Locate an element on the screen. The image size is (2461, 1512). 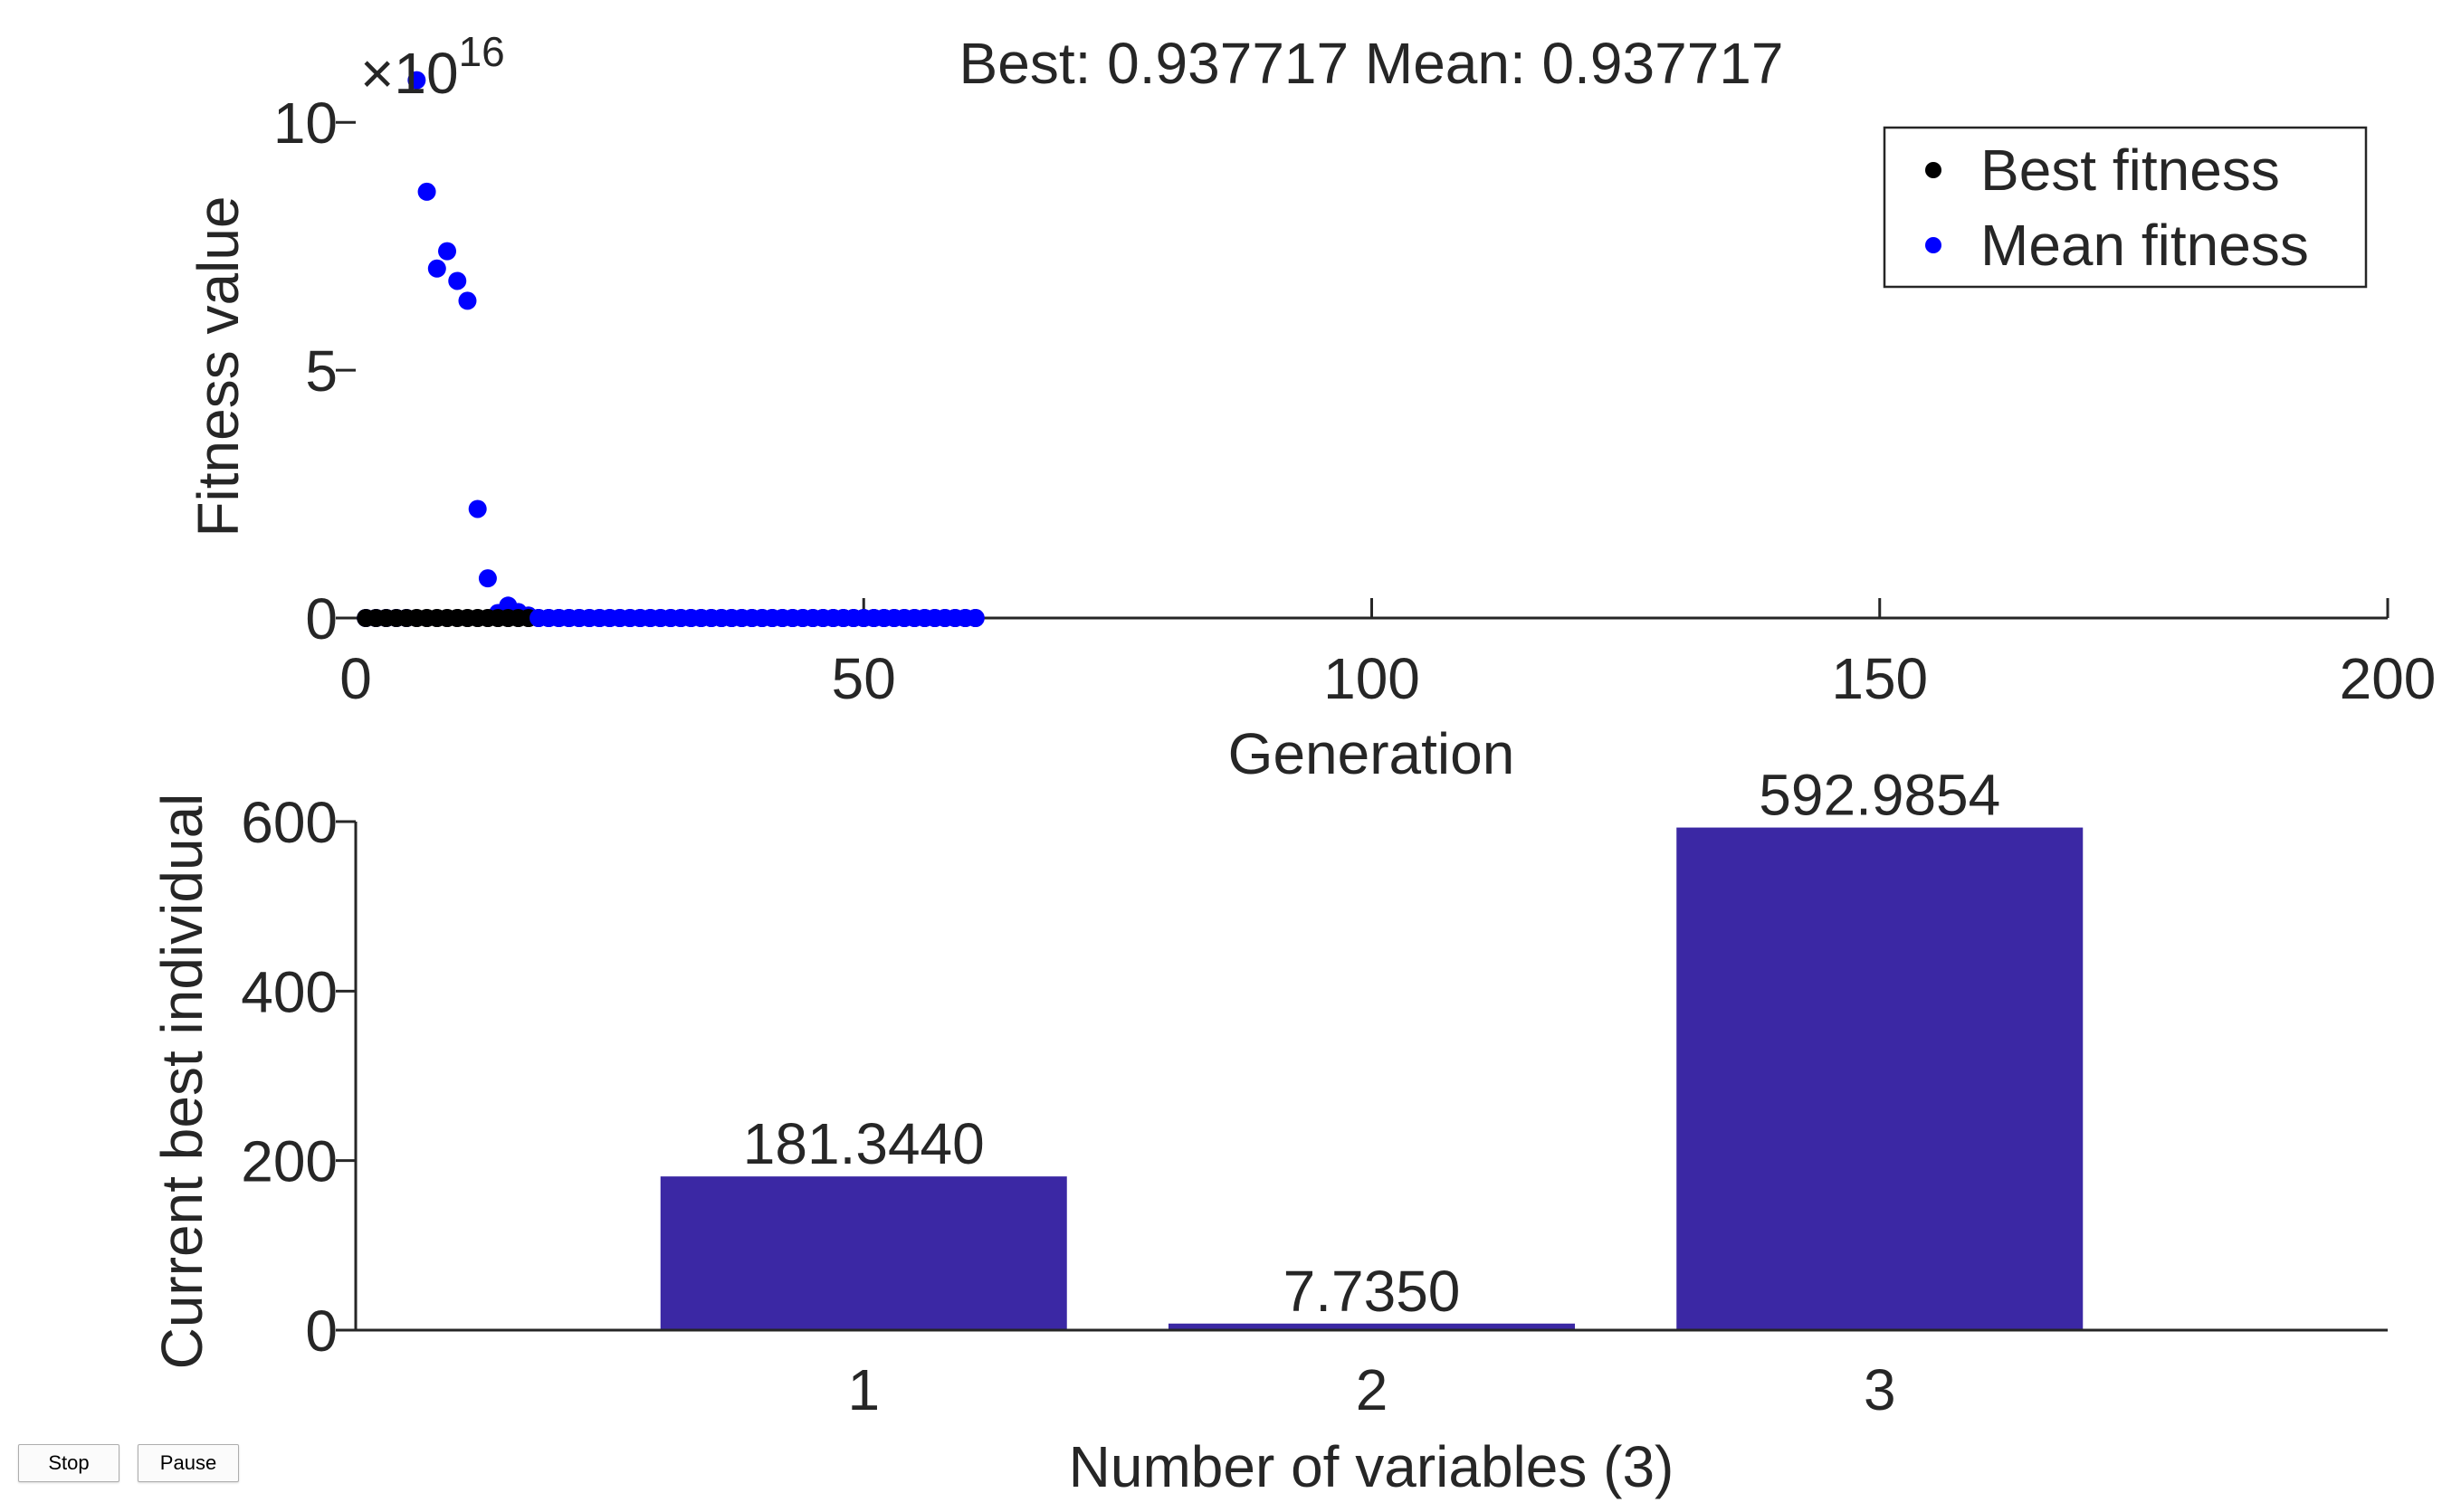
legend-marker-best is located at coordinates (1933, 170).